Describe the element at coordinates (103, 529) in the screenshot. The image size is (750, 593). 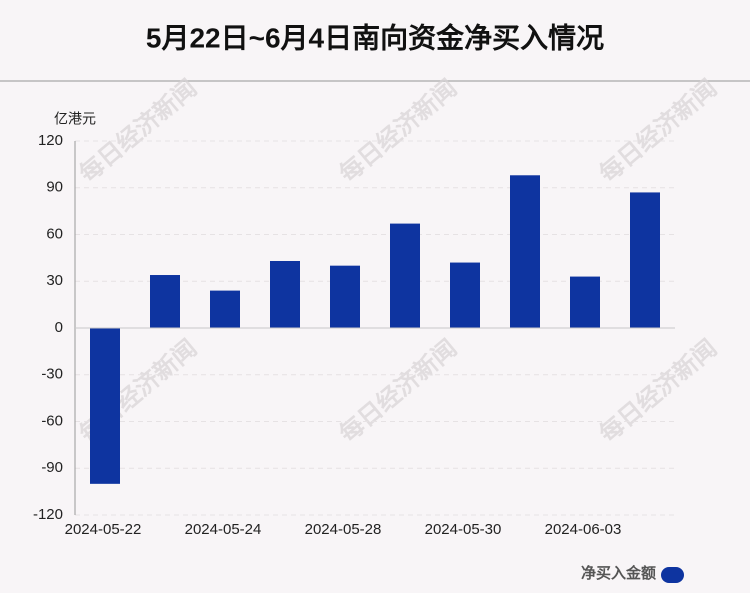
I see `x-tick-label: 2024-05-22` at that location.